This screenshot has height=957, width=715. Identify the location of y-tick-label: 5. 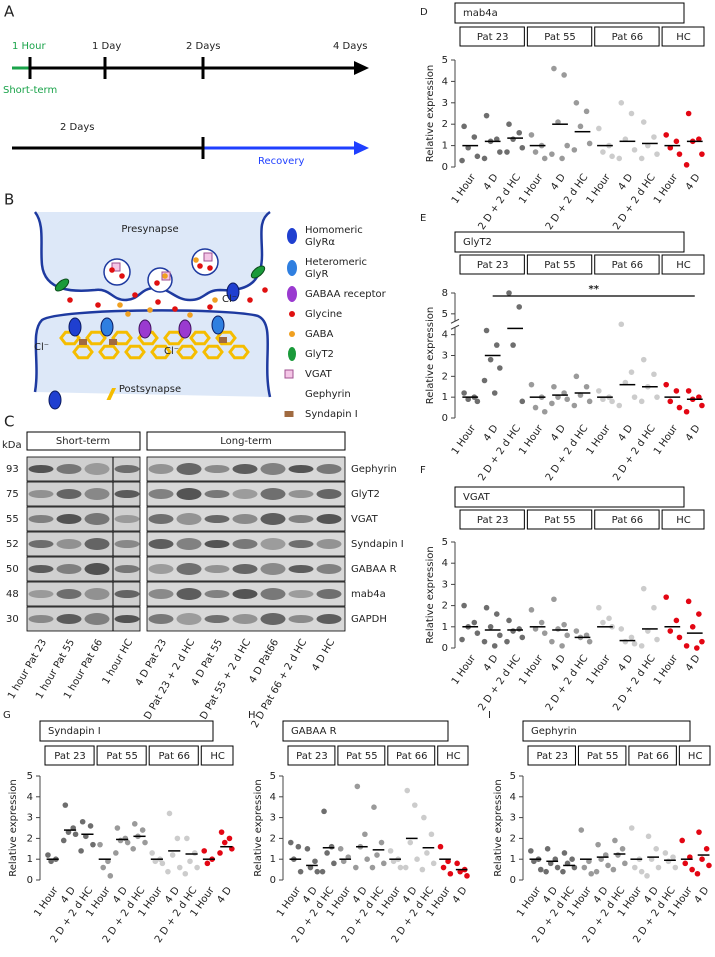
(30, 776).